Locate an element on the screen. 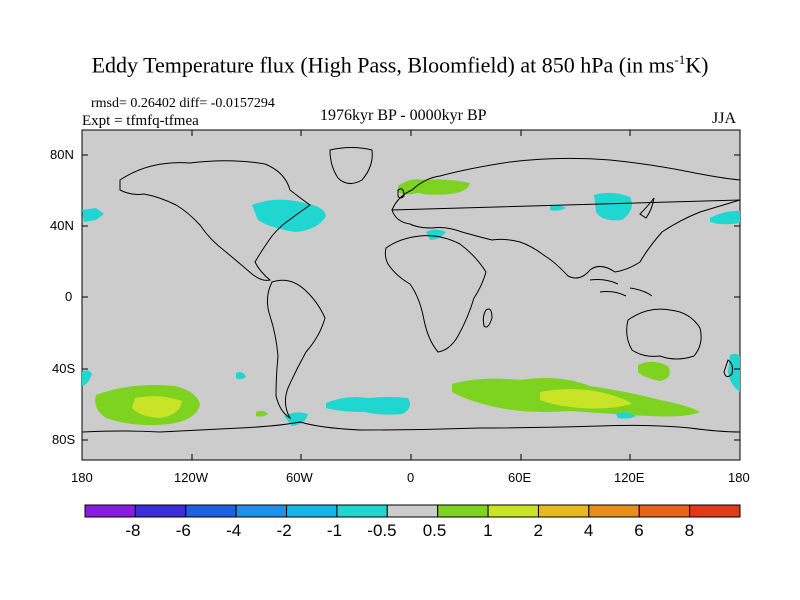 The width and height of the screenshot is (800, 600). colorbar-label: 8 is located at coordinates (689, 530).